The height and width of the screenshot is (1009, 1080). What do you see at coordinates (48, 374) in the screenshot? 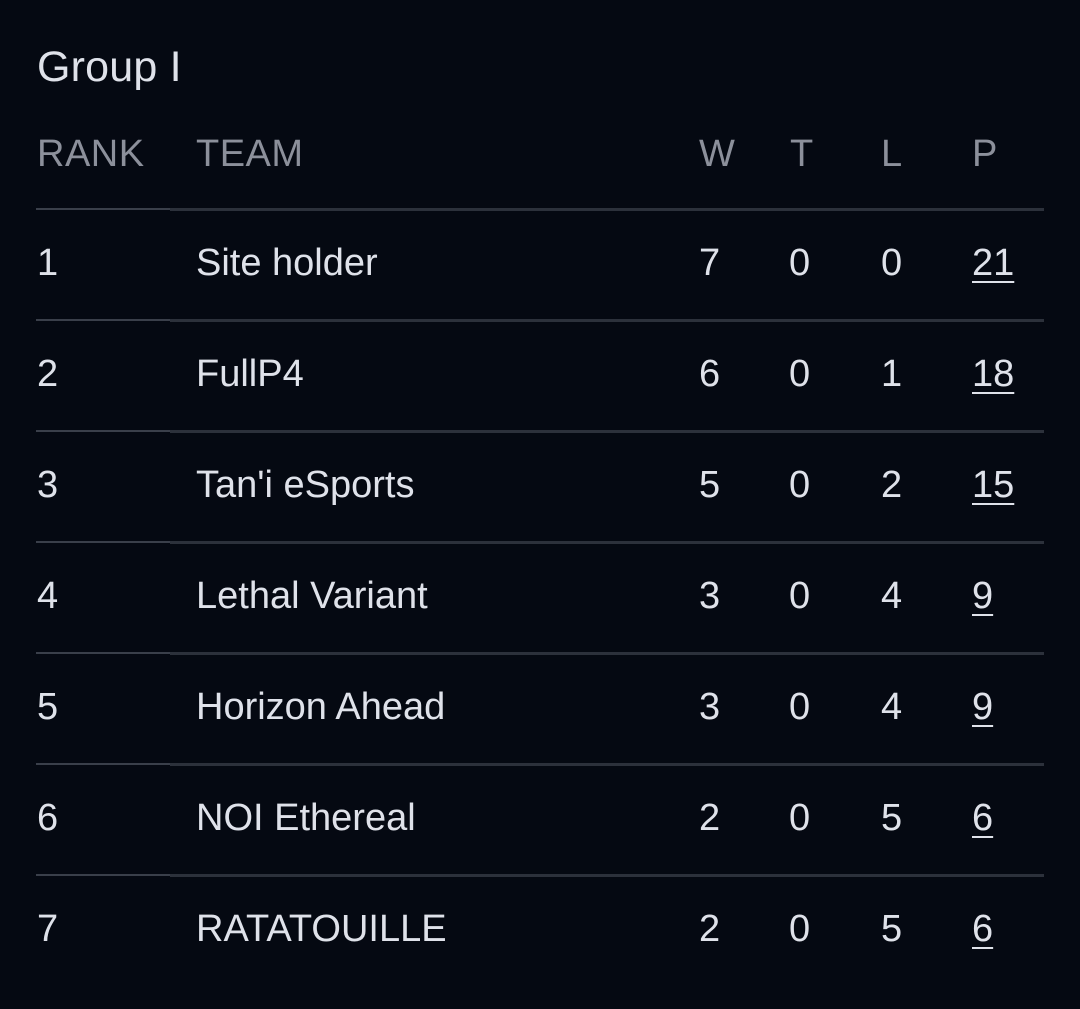
I see `rank-cell: 2` at bounding box center [48, 374].